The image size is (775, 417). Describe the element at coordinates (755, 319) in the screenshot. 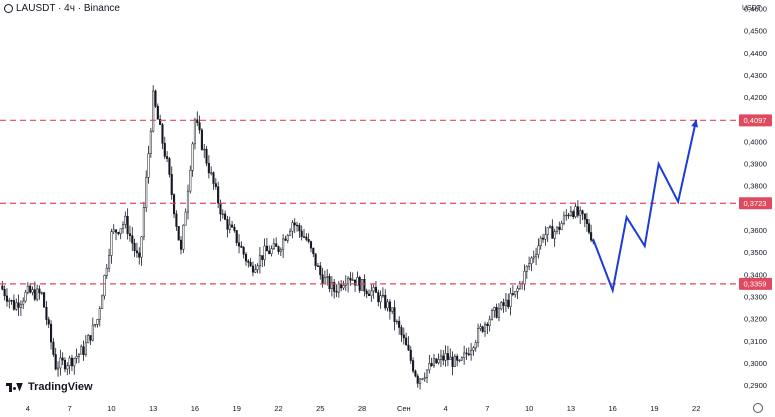

I see `price-tick-label: 0,3200` at that location.